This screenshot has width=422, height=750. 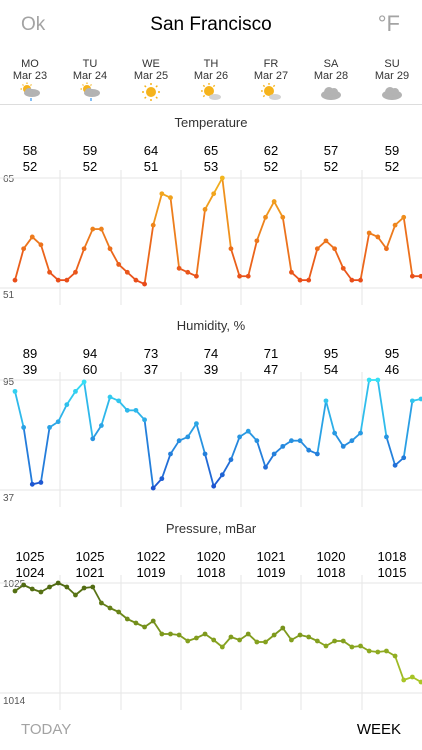 What do you see at coordinates (33, 24) in the screenshot?
I see `ok-button: Ok` at bounding box center [33, 24].